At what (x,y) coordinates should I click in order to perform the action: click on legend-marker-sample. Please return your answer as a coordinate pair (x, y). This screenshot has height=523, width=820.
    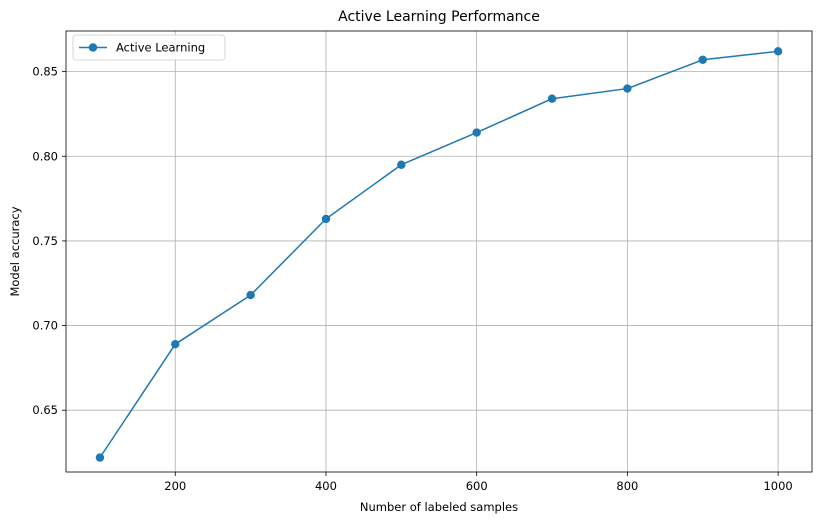
    Looking at the image, I should click on (93, 47).